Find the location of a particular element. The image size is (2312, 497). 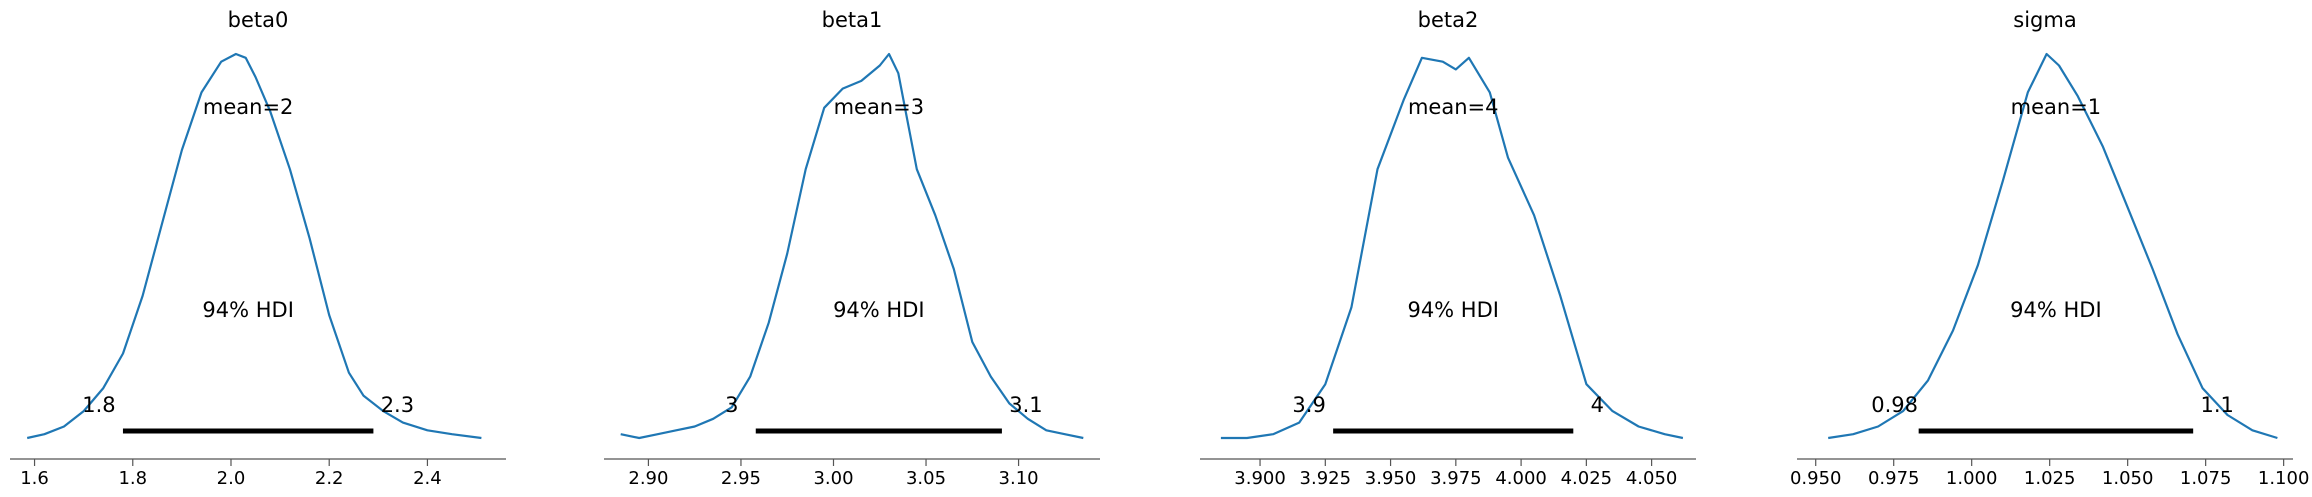

x-tick-label: 4.000 is located at coordinates (1521, 478).